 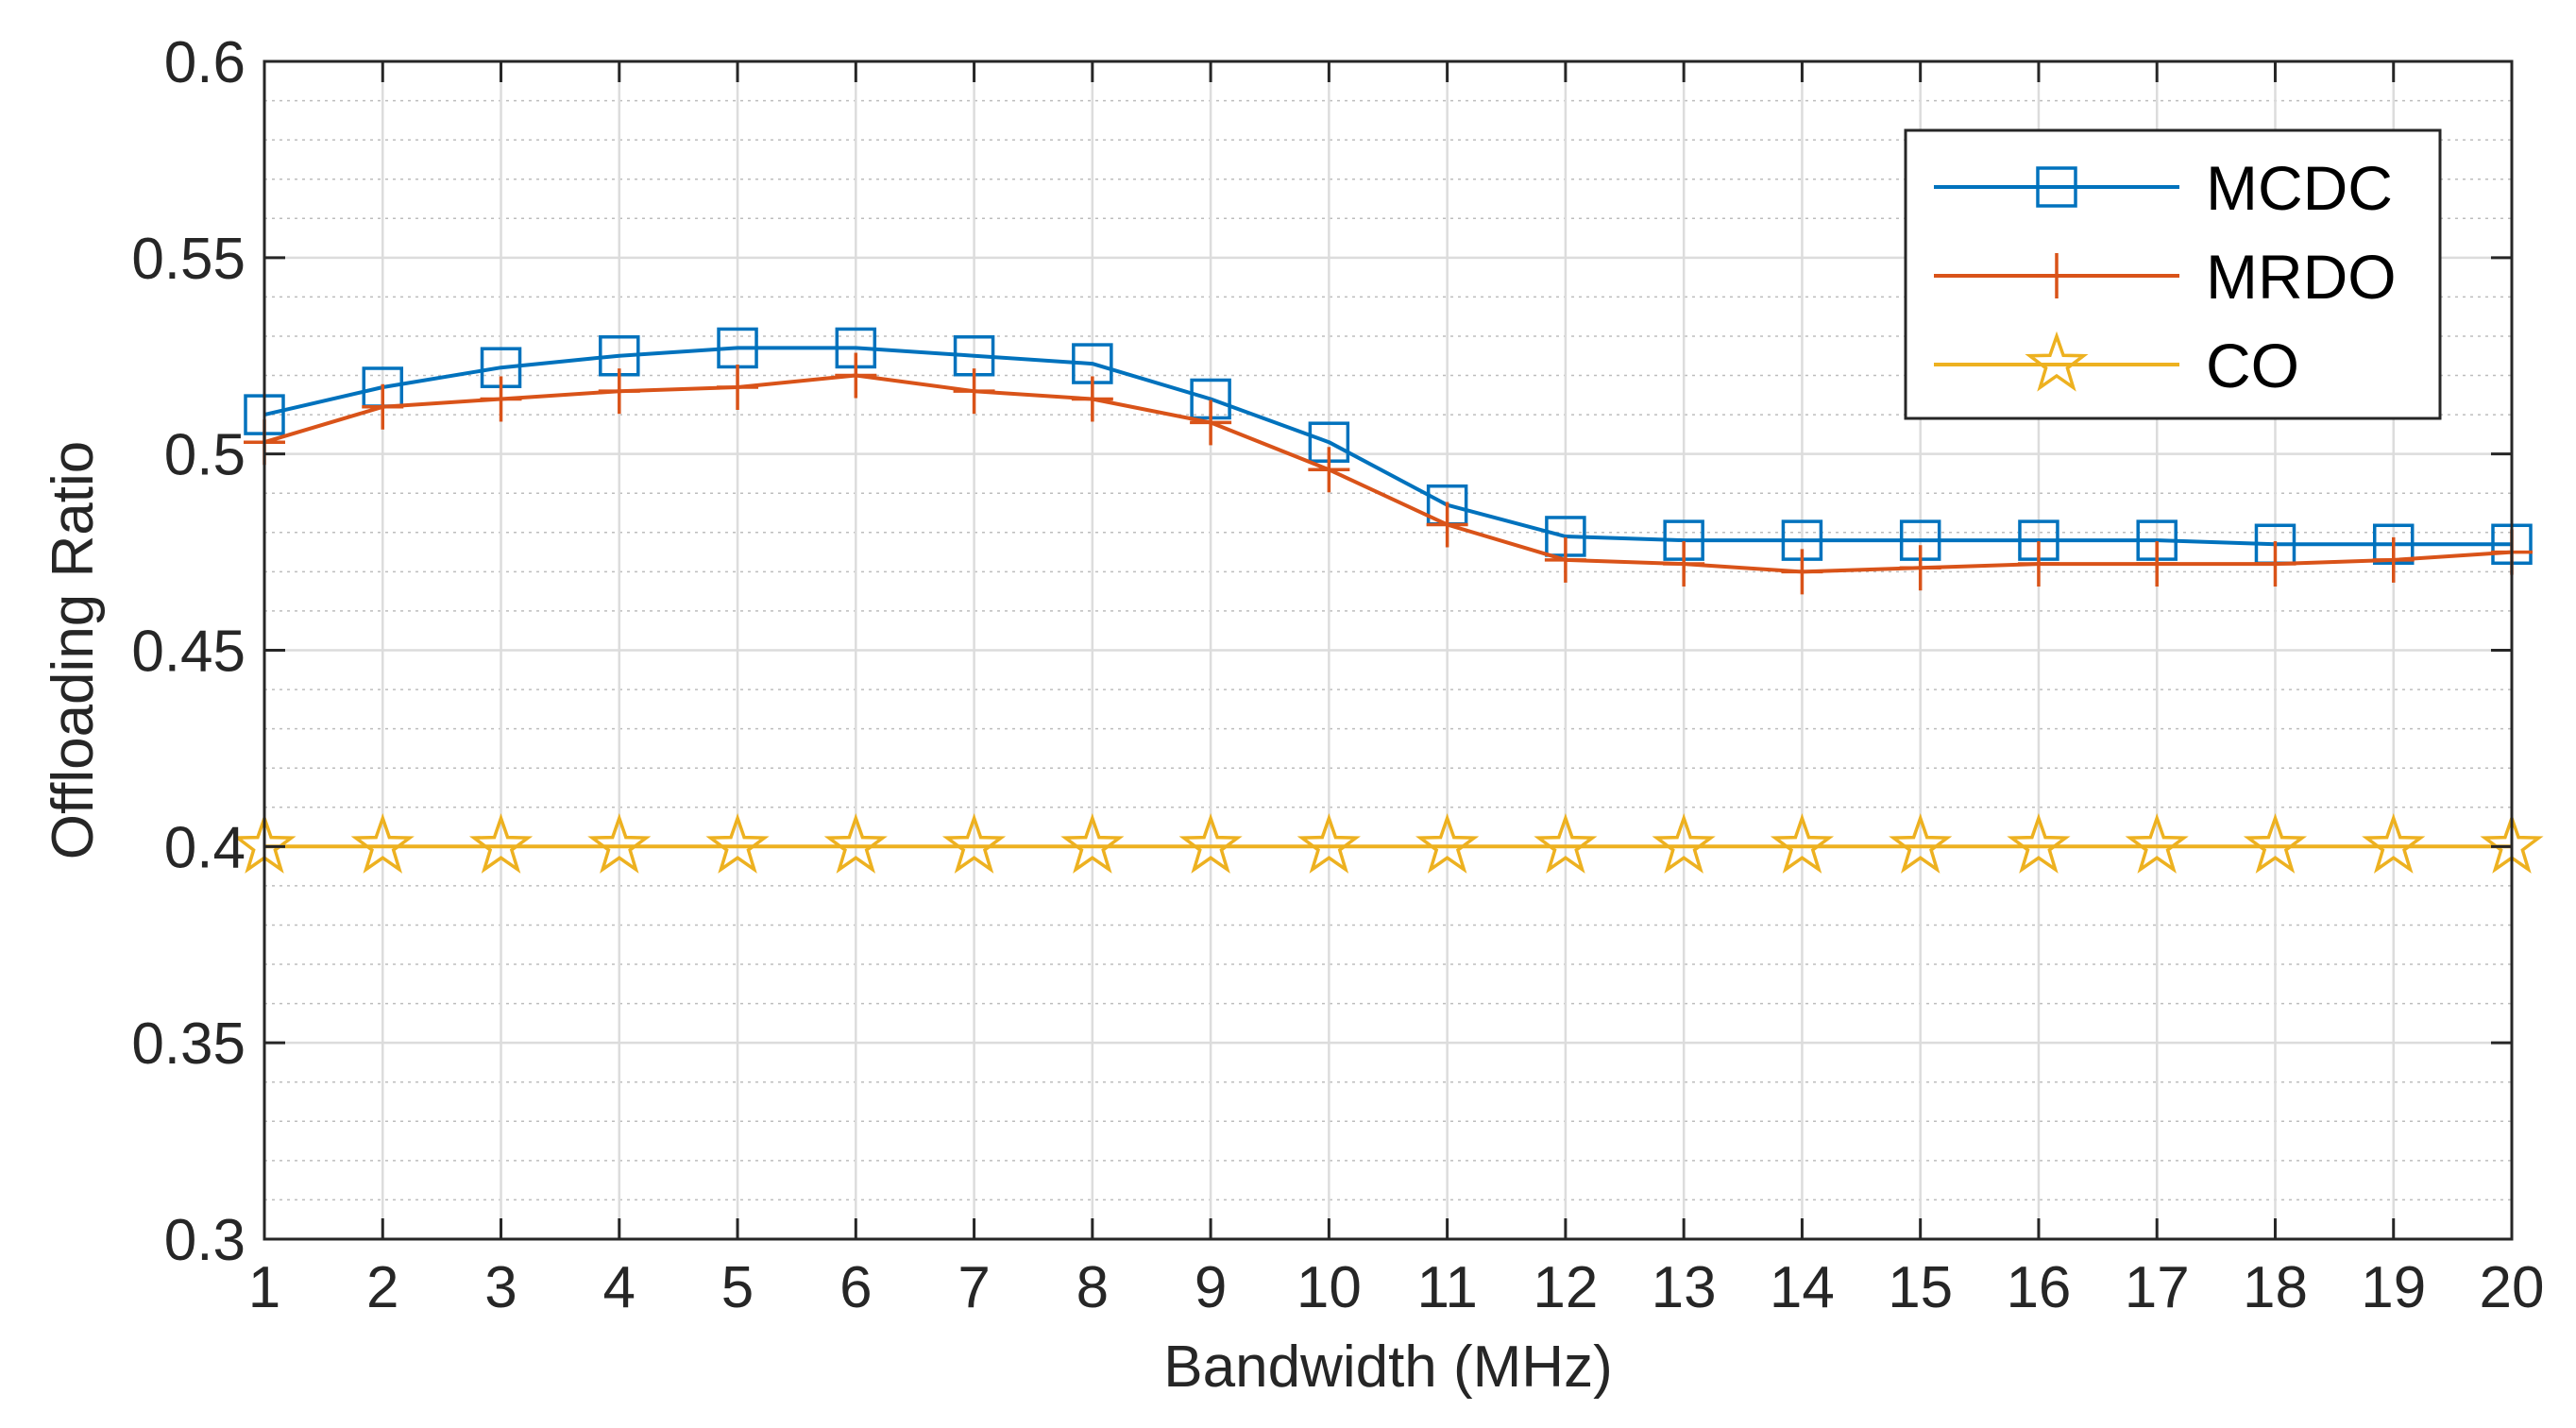 I want to click on x-tick-label: 18, so click(x=2275, y=1287).